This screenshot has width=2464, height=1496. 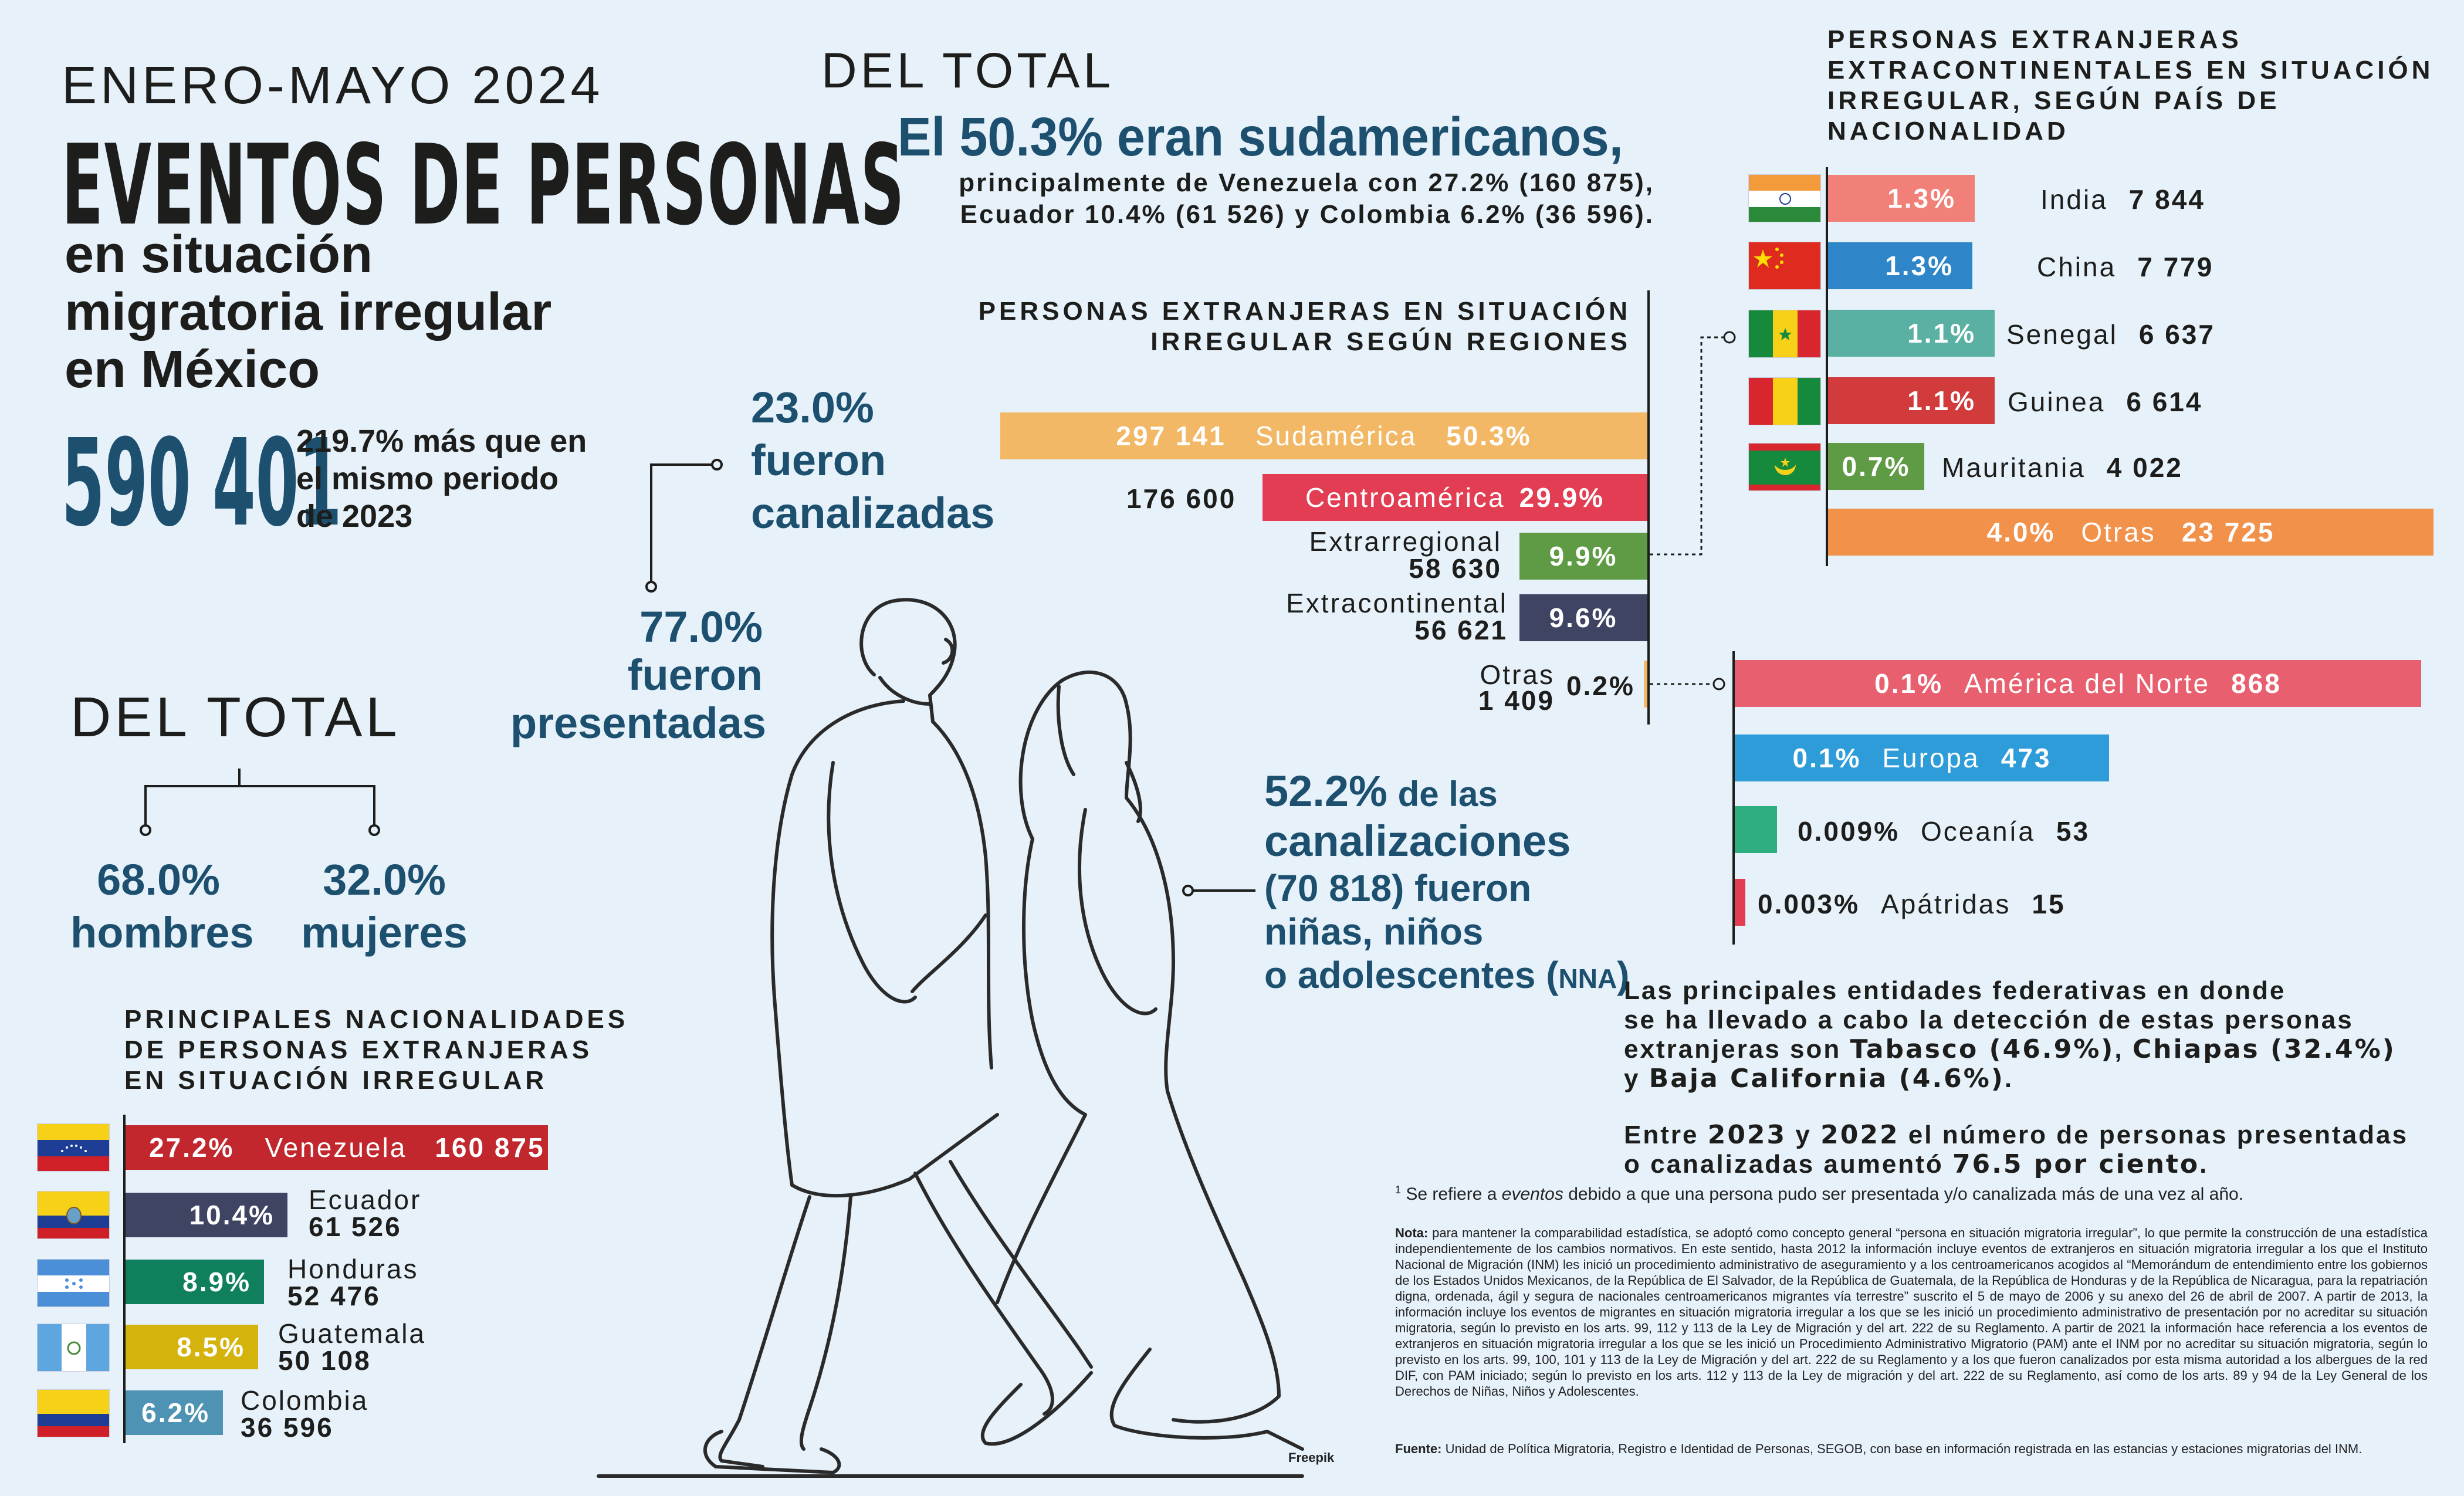 What do you see at coordinates (2130, 532) in the screenshot?
I see `country-bar-otras: 4.0% Otras 23 725` at bounding box center [2130, 532].